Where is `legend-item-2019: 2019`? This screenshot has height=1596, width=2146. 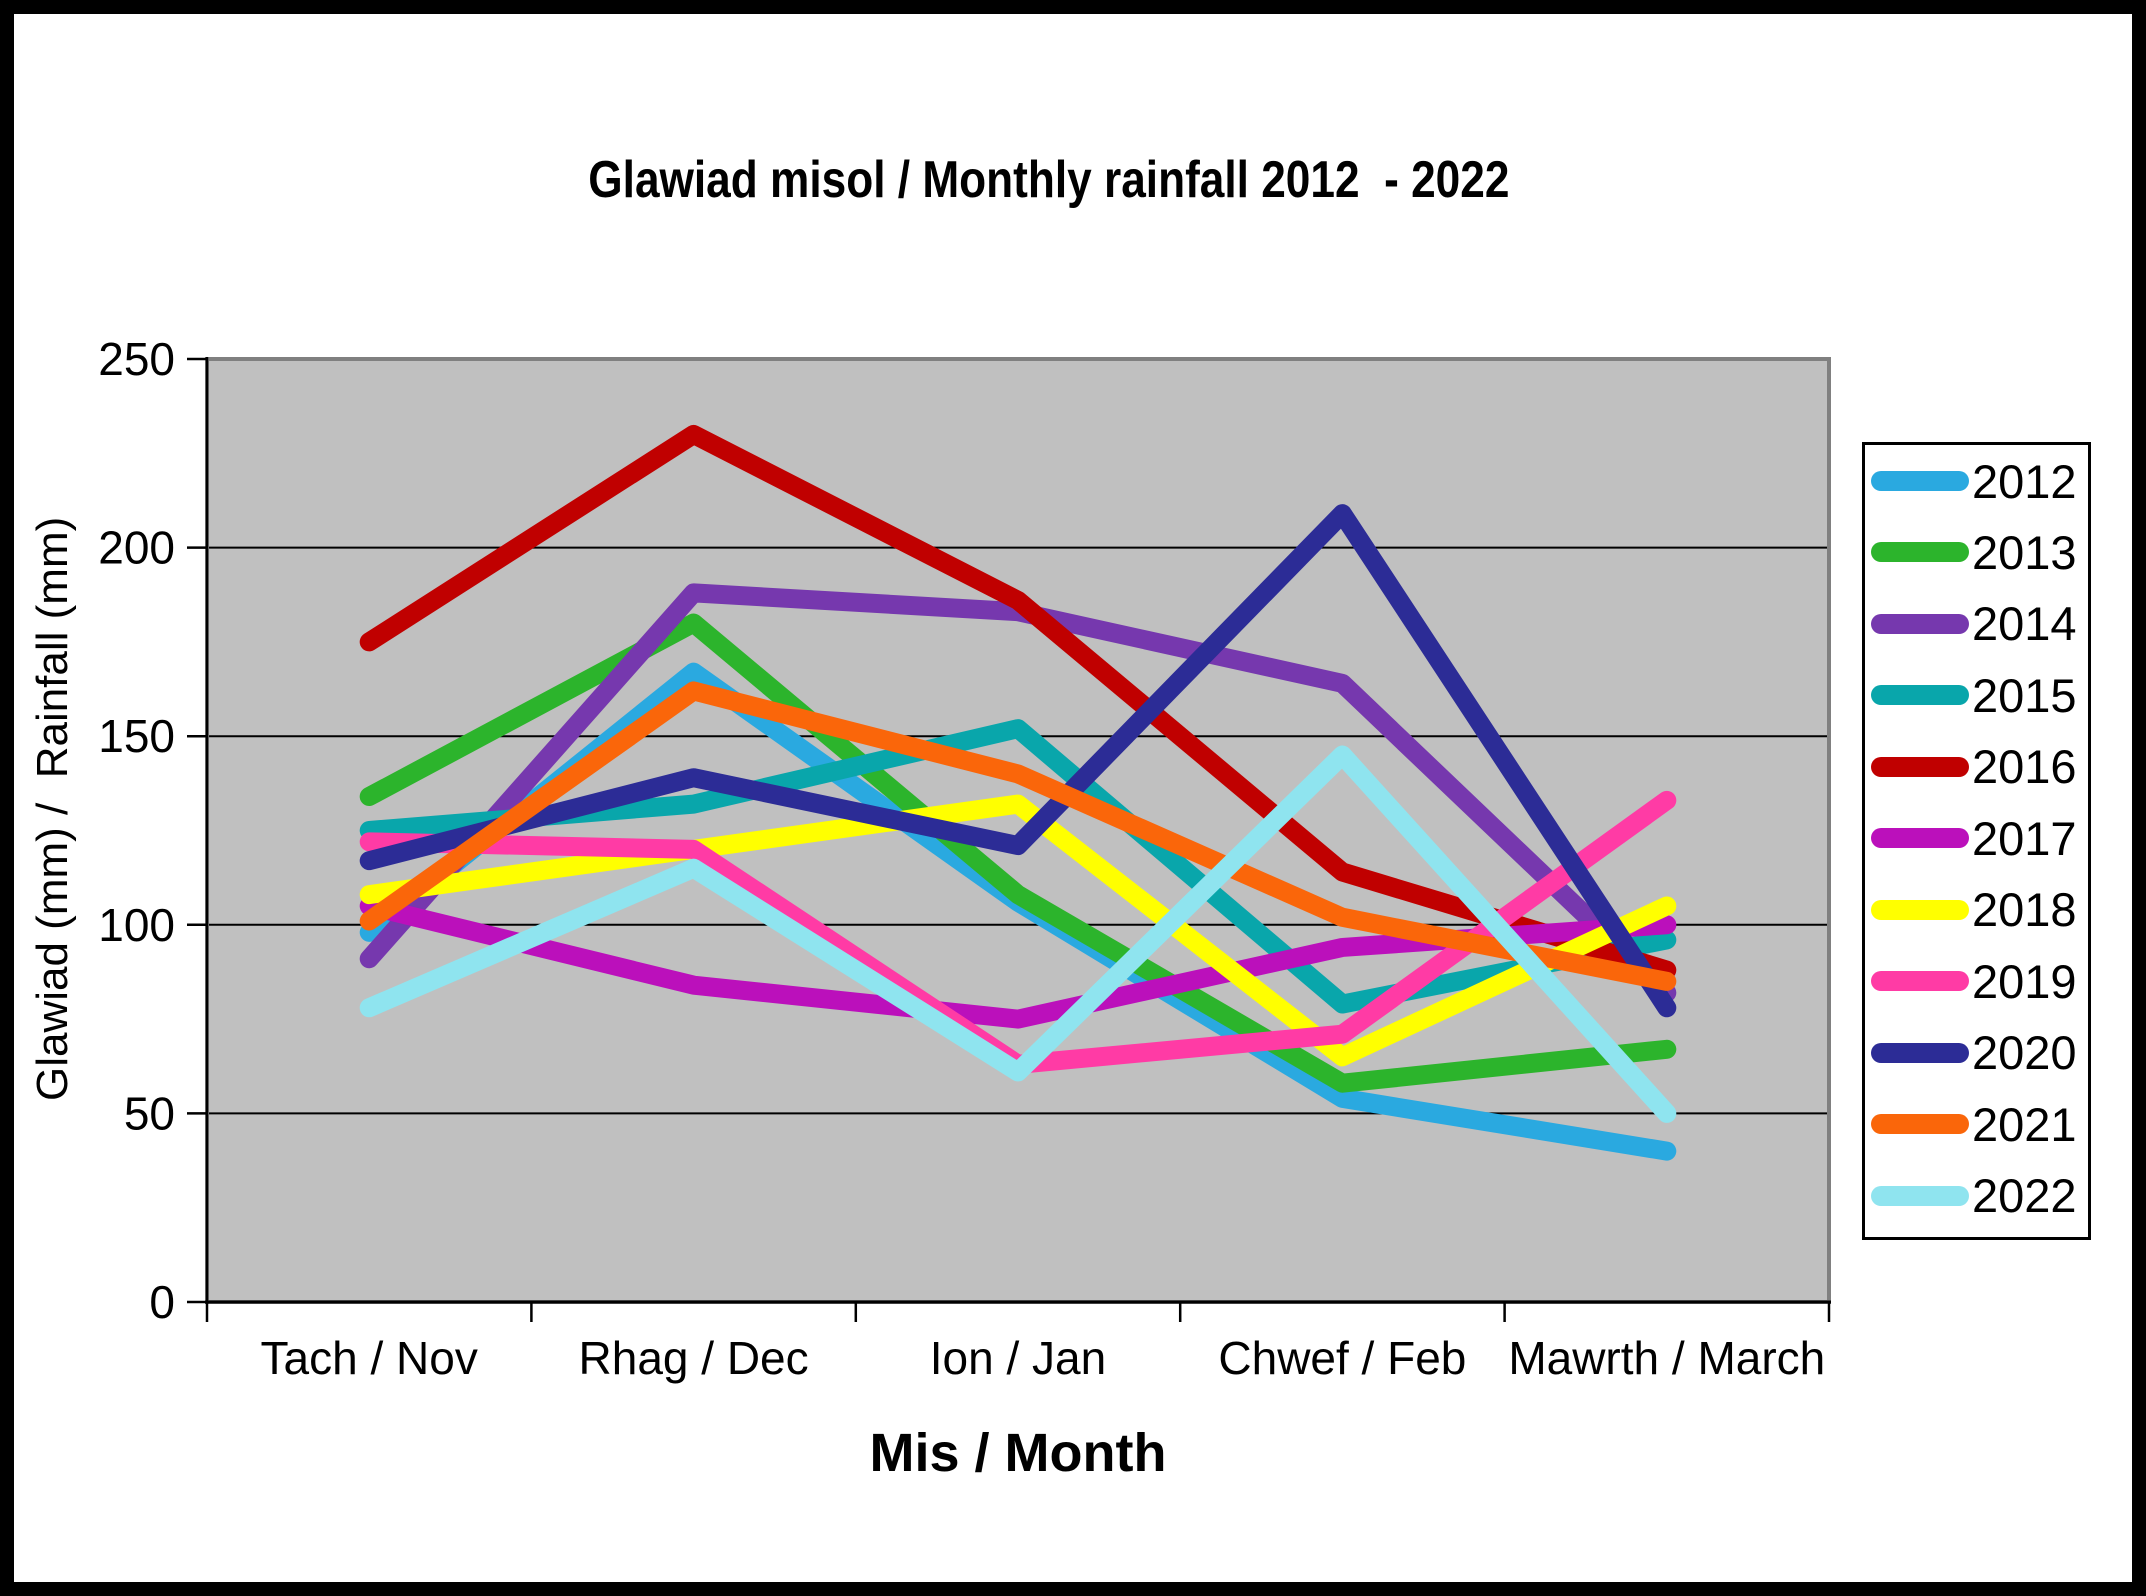 legend-item-2019: 2019 is located at coordinates (1974, 981).